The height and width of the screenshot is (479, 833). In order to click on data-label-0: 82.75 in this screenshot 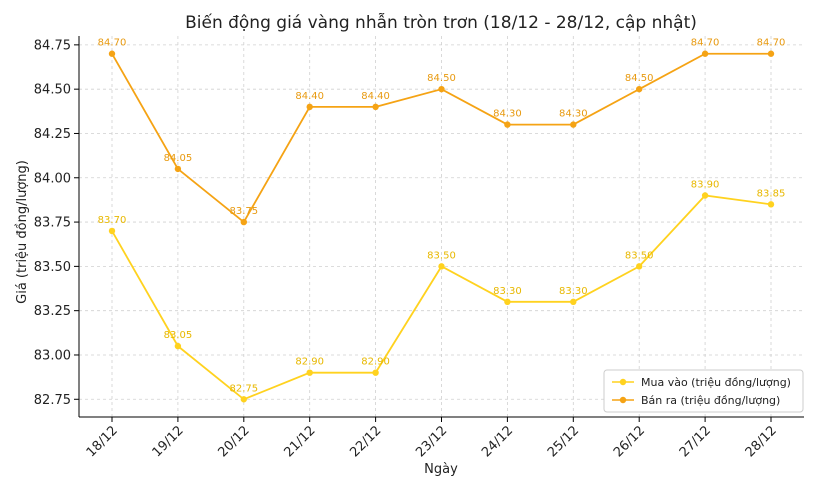, I will do `click(243, 388)`.